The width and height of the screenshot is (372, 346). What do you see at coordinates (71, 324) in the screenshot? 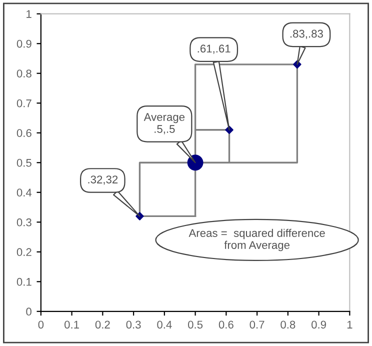
I see `x-tick-label: 0.1` at bounding box center [71, 324].